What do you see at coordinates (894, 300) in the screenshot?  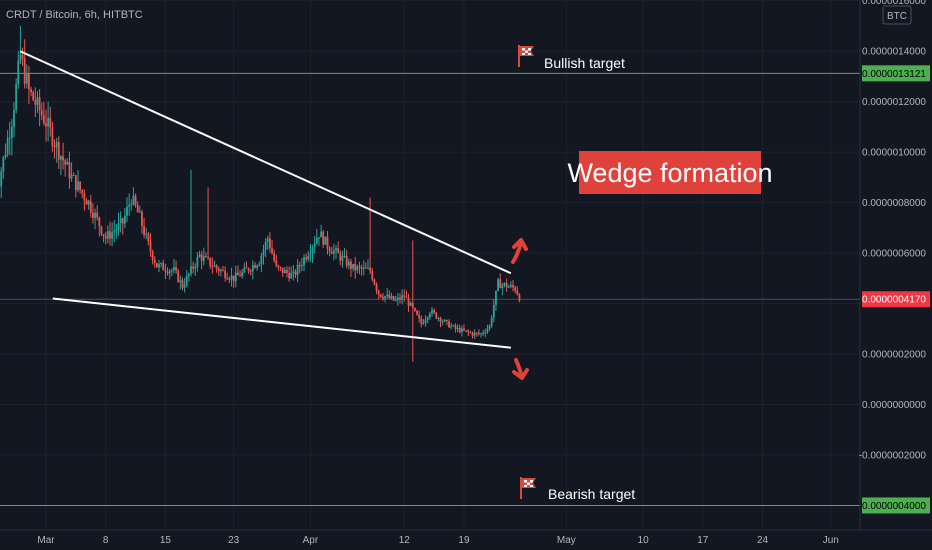 I see `current-price-badge-text: 0.0000004170` at bounding box center [894, 300].